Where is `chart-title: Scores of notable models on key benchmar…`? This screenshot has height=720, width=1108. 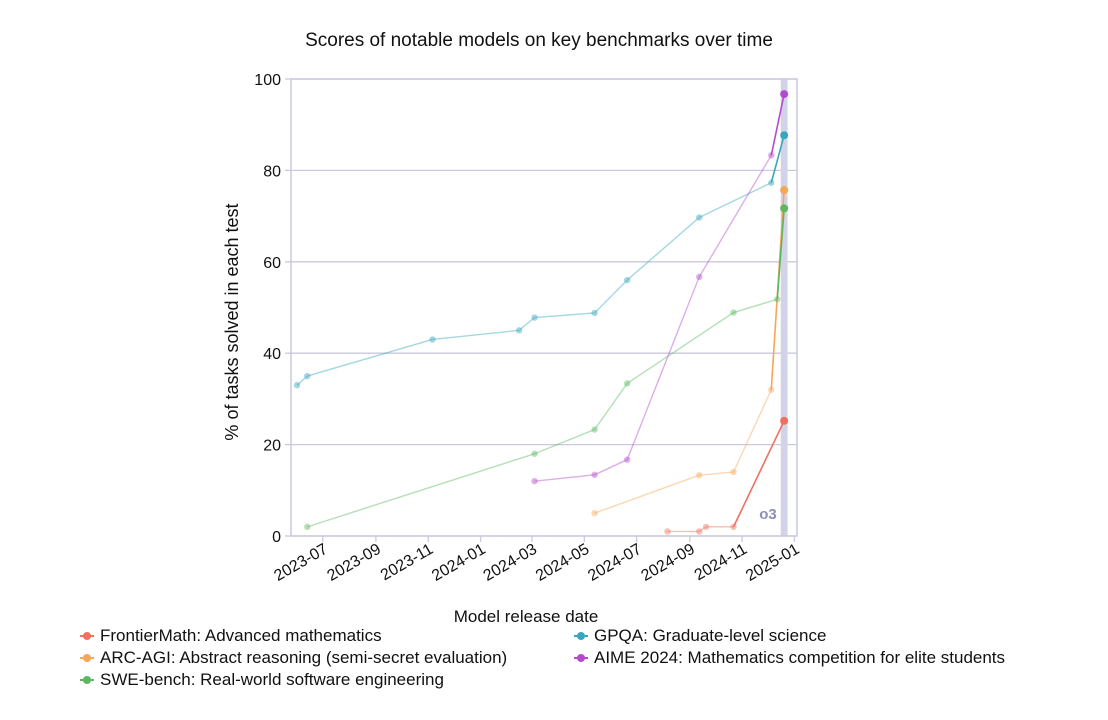 chart-title: Scores of notable models on key benchmar… is located at coordinates (539, 40).